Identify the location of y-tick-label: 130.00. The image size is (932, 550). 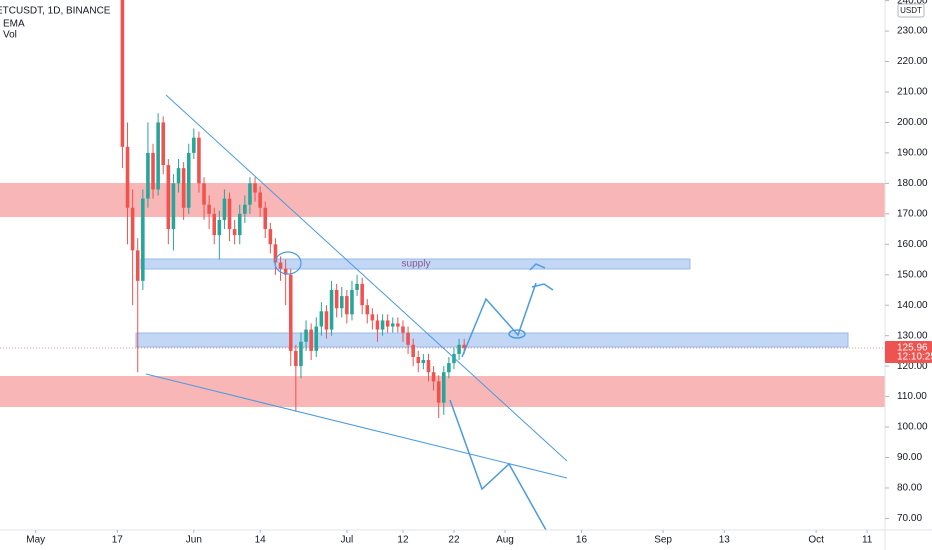
(912, 335).